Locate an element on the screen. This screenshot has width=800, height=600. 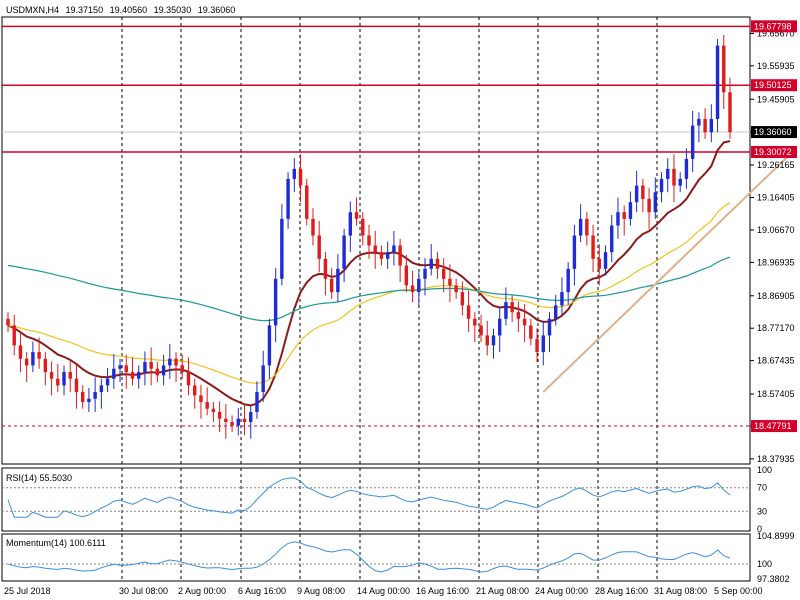
momentum-tick-label: 97.3802 is located at coordinates (773, 579).